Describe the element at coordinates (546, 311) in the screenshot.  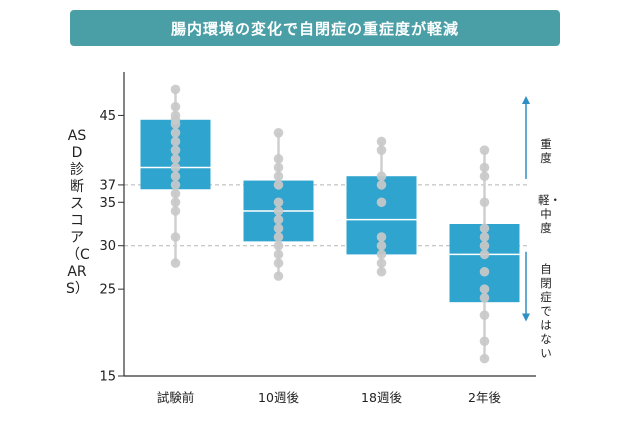
I see `severity-label-non-autistic: 自閉症ではない` at that location.